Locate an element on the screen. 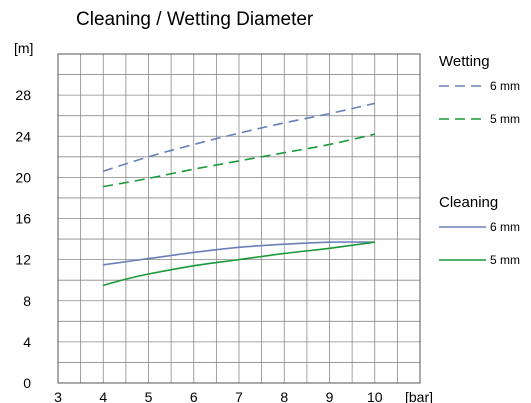 Image resolution: width=531 pixels, height=403 pixels. x-tick-label: 9 is located at coordinates (330, 396).